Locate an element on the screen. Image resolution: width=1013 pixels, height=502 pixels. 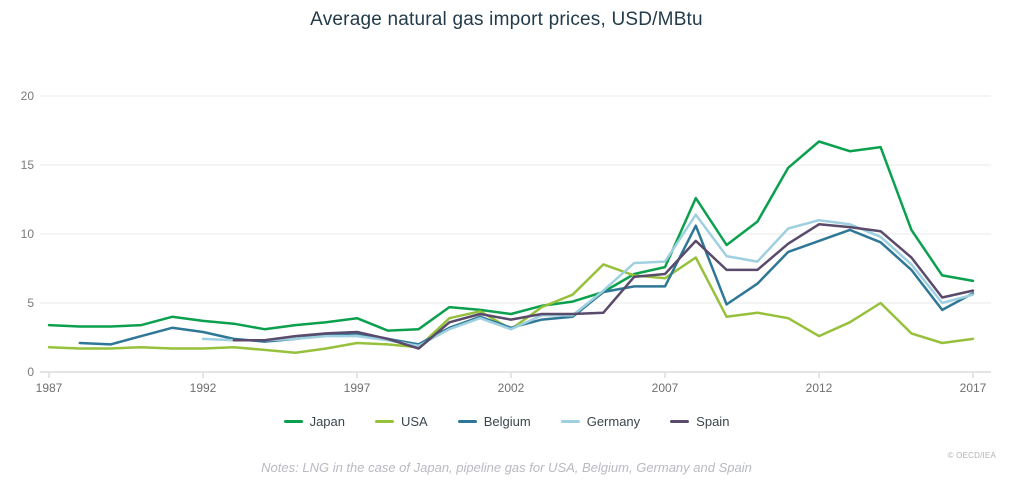
legend-swatch-belgium is located at coordinates (467, 421).